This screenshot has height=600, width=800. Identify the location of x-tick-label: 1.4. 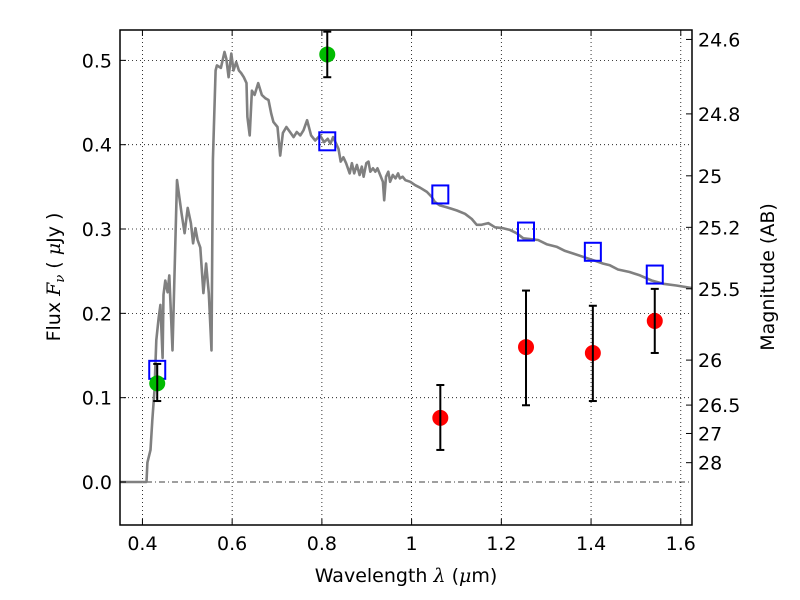
(591, 544).